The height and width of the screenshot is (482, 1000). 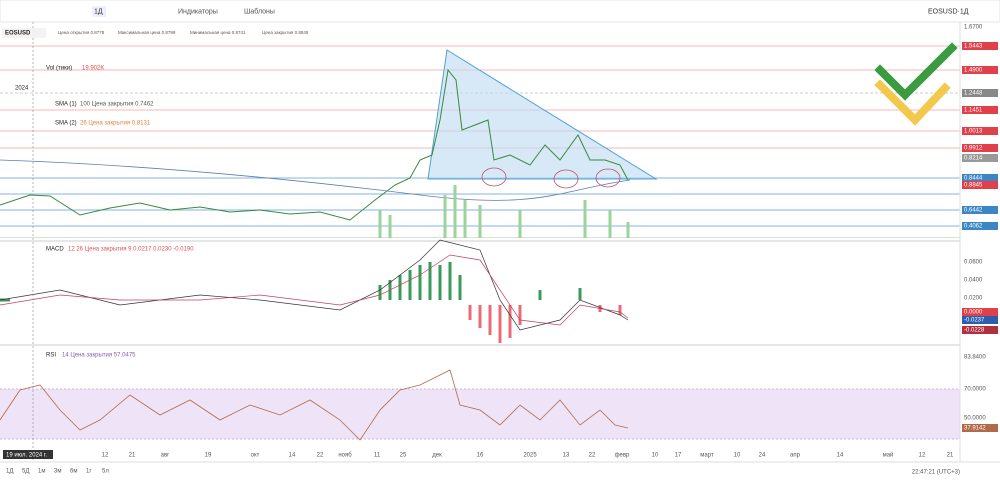 What do you see at coordinates (973, 186) in the screenshot?
I see `axis-label: 0.8845` at bounding box center [973, 186].